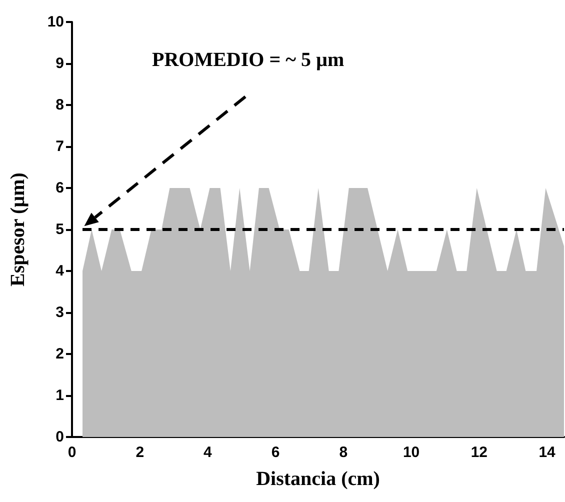 The height and width of the screenshot is (502, 565). I want to click on x-tick-label: 0, so click(72, 452).